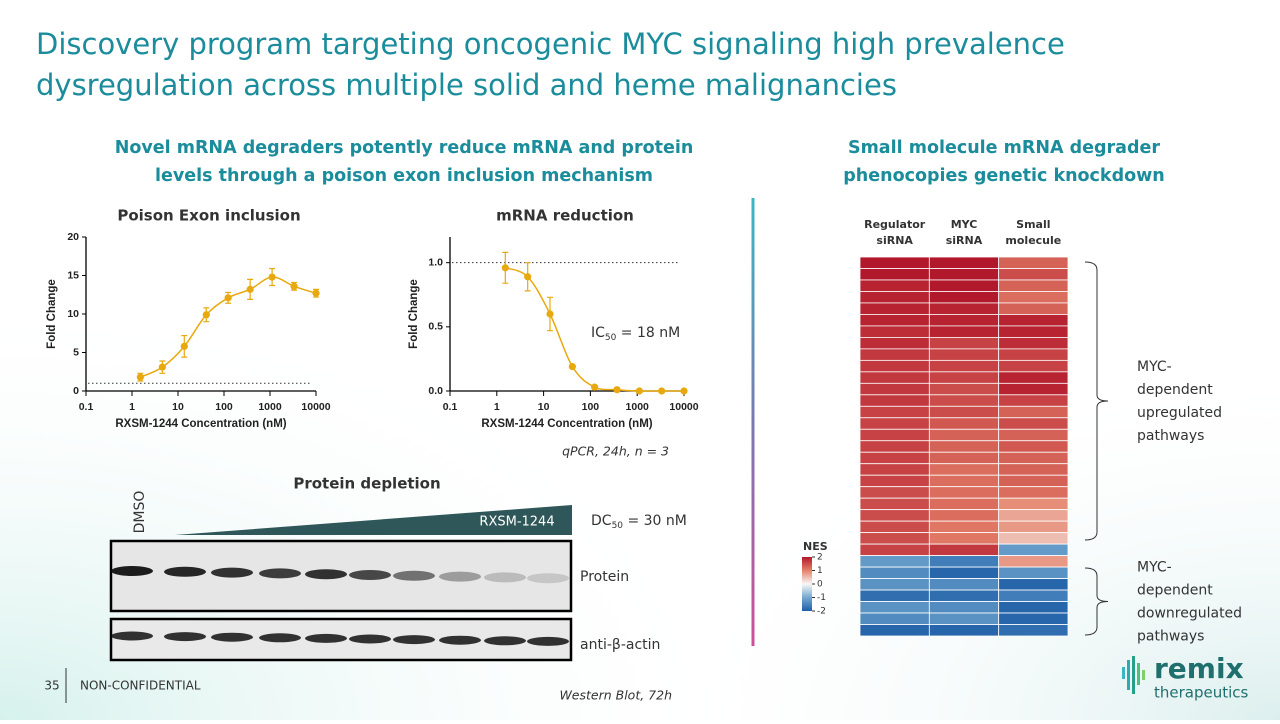  I want to click on y-tick-label: 20, so click(73, 237).